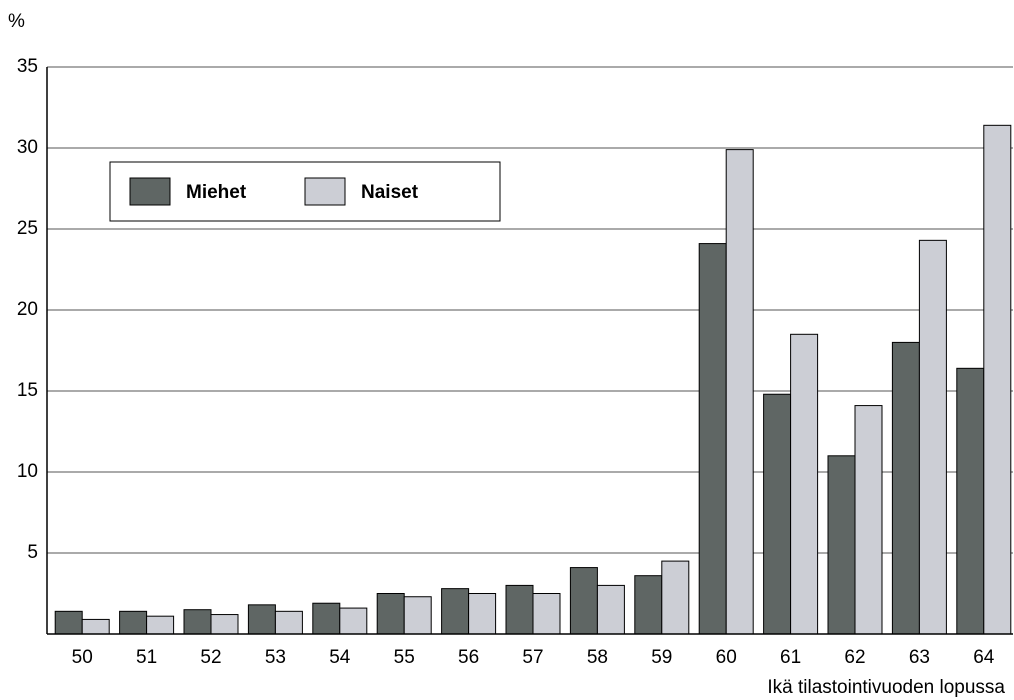  What do you see at coordinates (27, 390) in the screenshot?
I see `y-tick-label: 15` at bounding box center [27, 390].